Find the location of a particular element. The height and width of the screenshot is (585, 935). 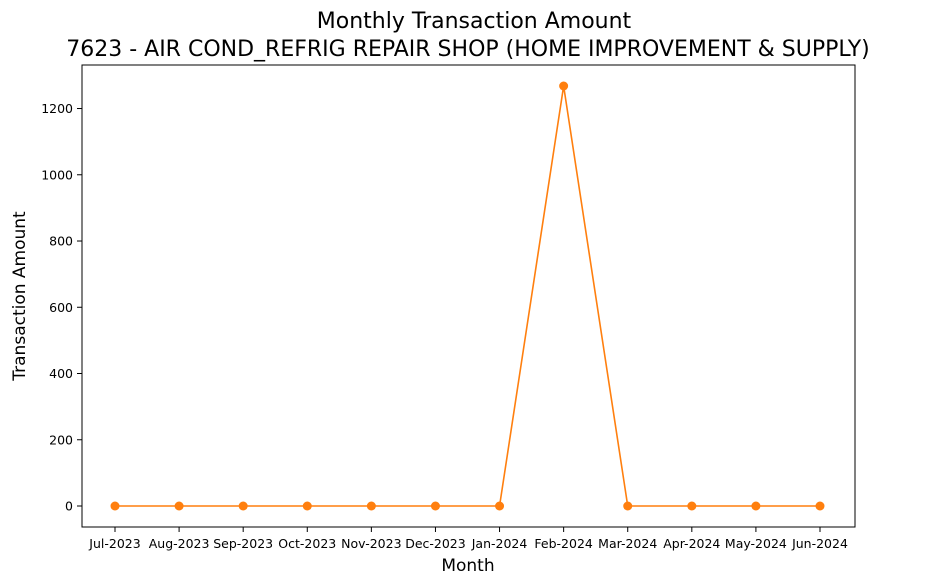

x-tick-label: Apr-2024 is located at coordinates (691, 543).